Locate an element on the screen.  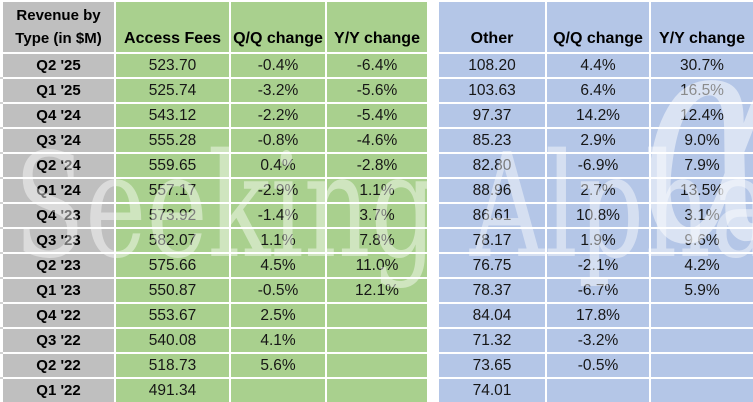
data-cell: 74.01 is located at coordinates (492, 390).